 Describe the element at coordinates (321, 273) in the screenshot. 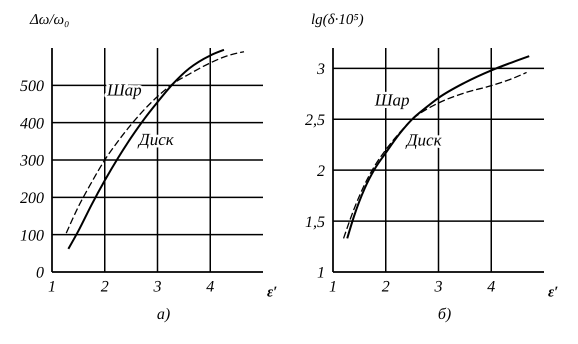

I see `y-tick-label: 1` at that location.